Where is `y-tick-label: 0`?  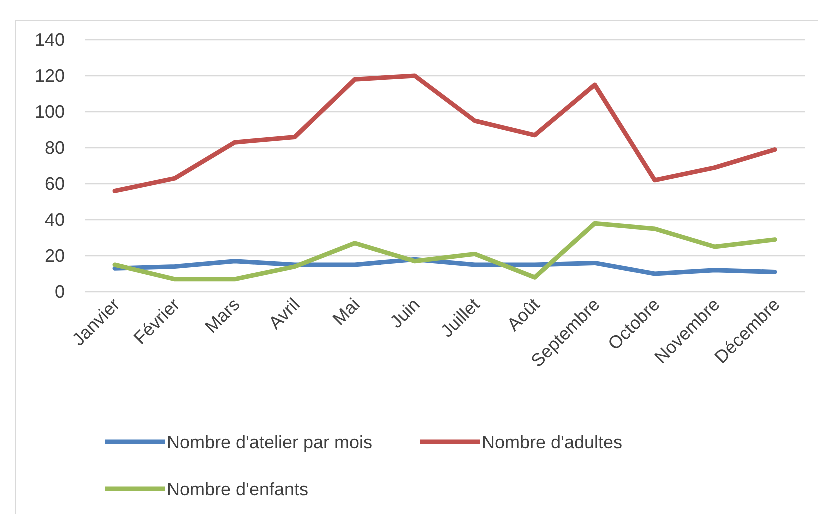
y-tick-label: 0 is located at coordinates (59, 292).